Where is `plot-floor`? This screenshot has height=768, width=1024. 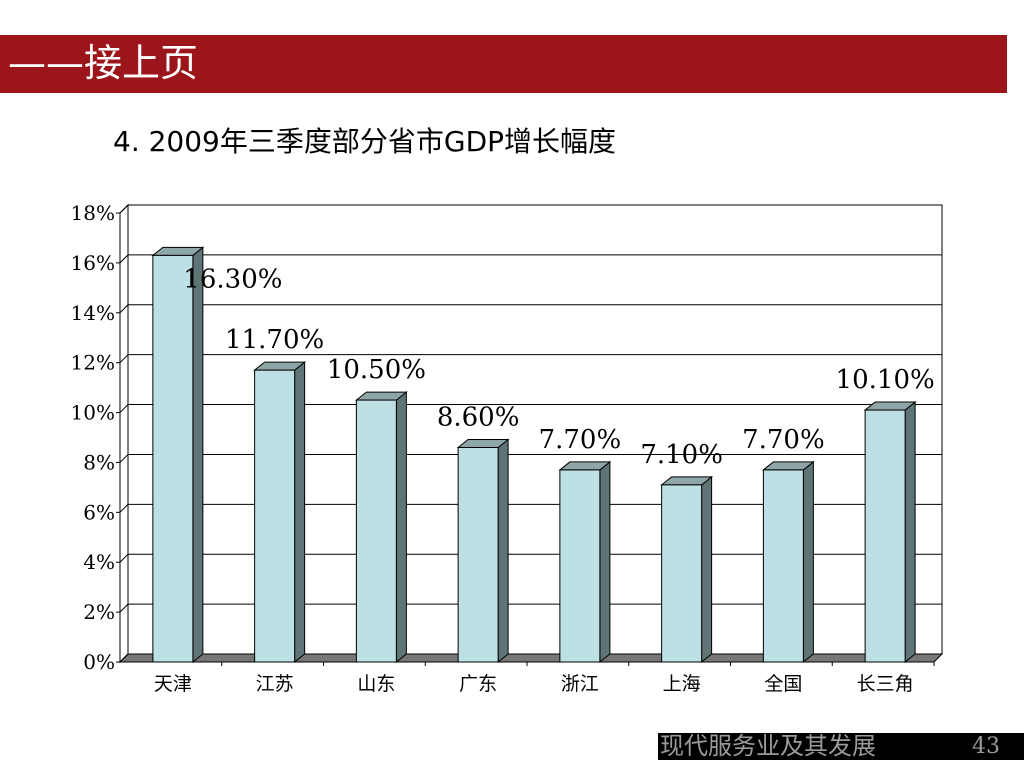
plot-floor is located at coordinates (531, 658).